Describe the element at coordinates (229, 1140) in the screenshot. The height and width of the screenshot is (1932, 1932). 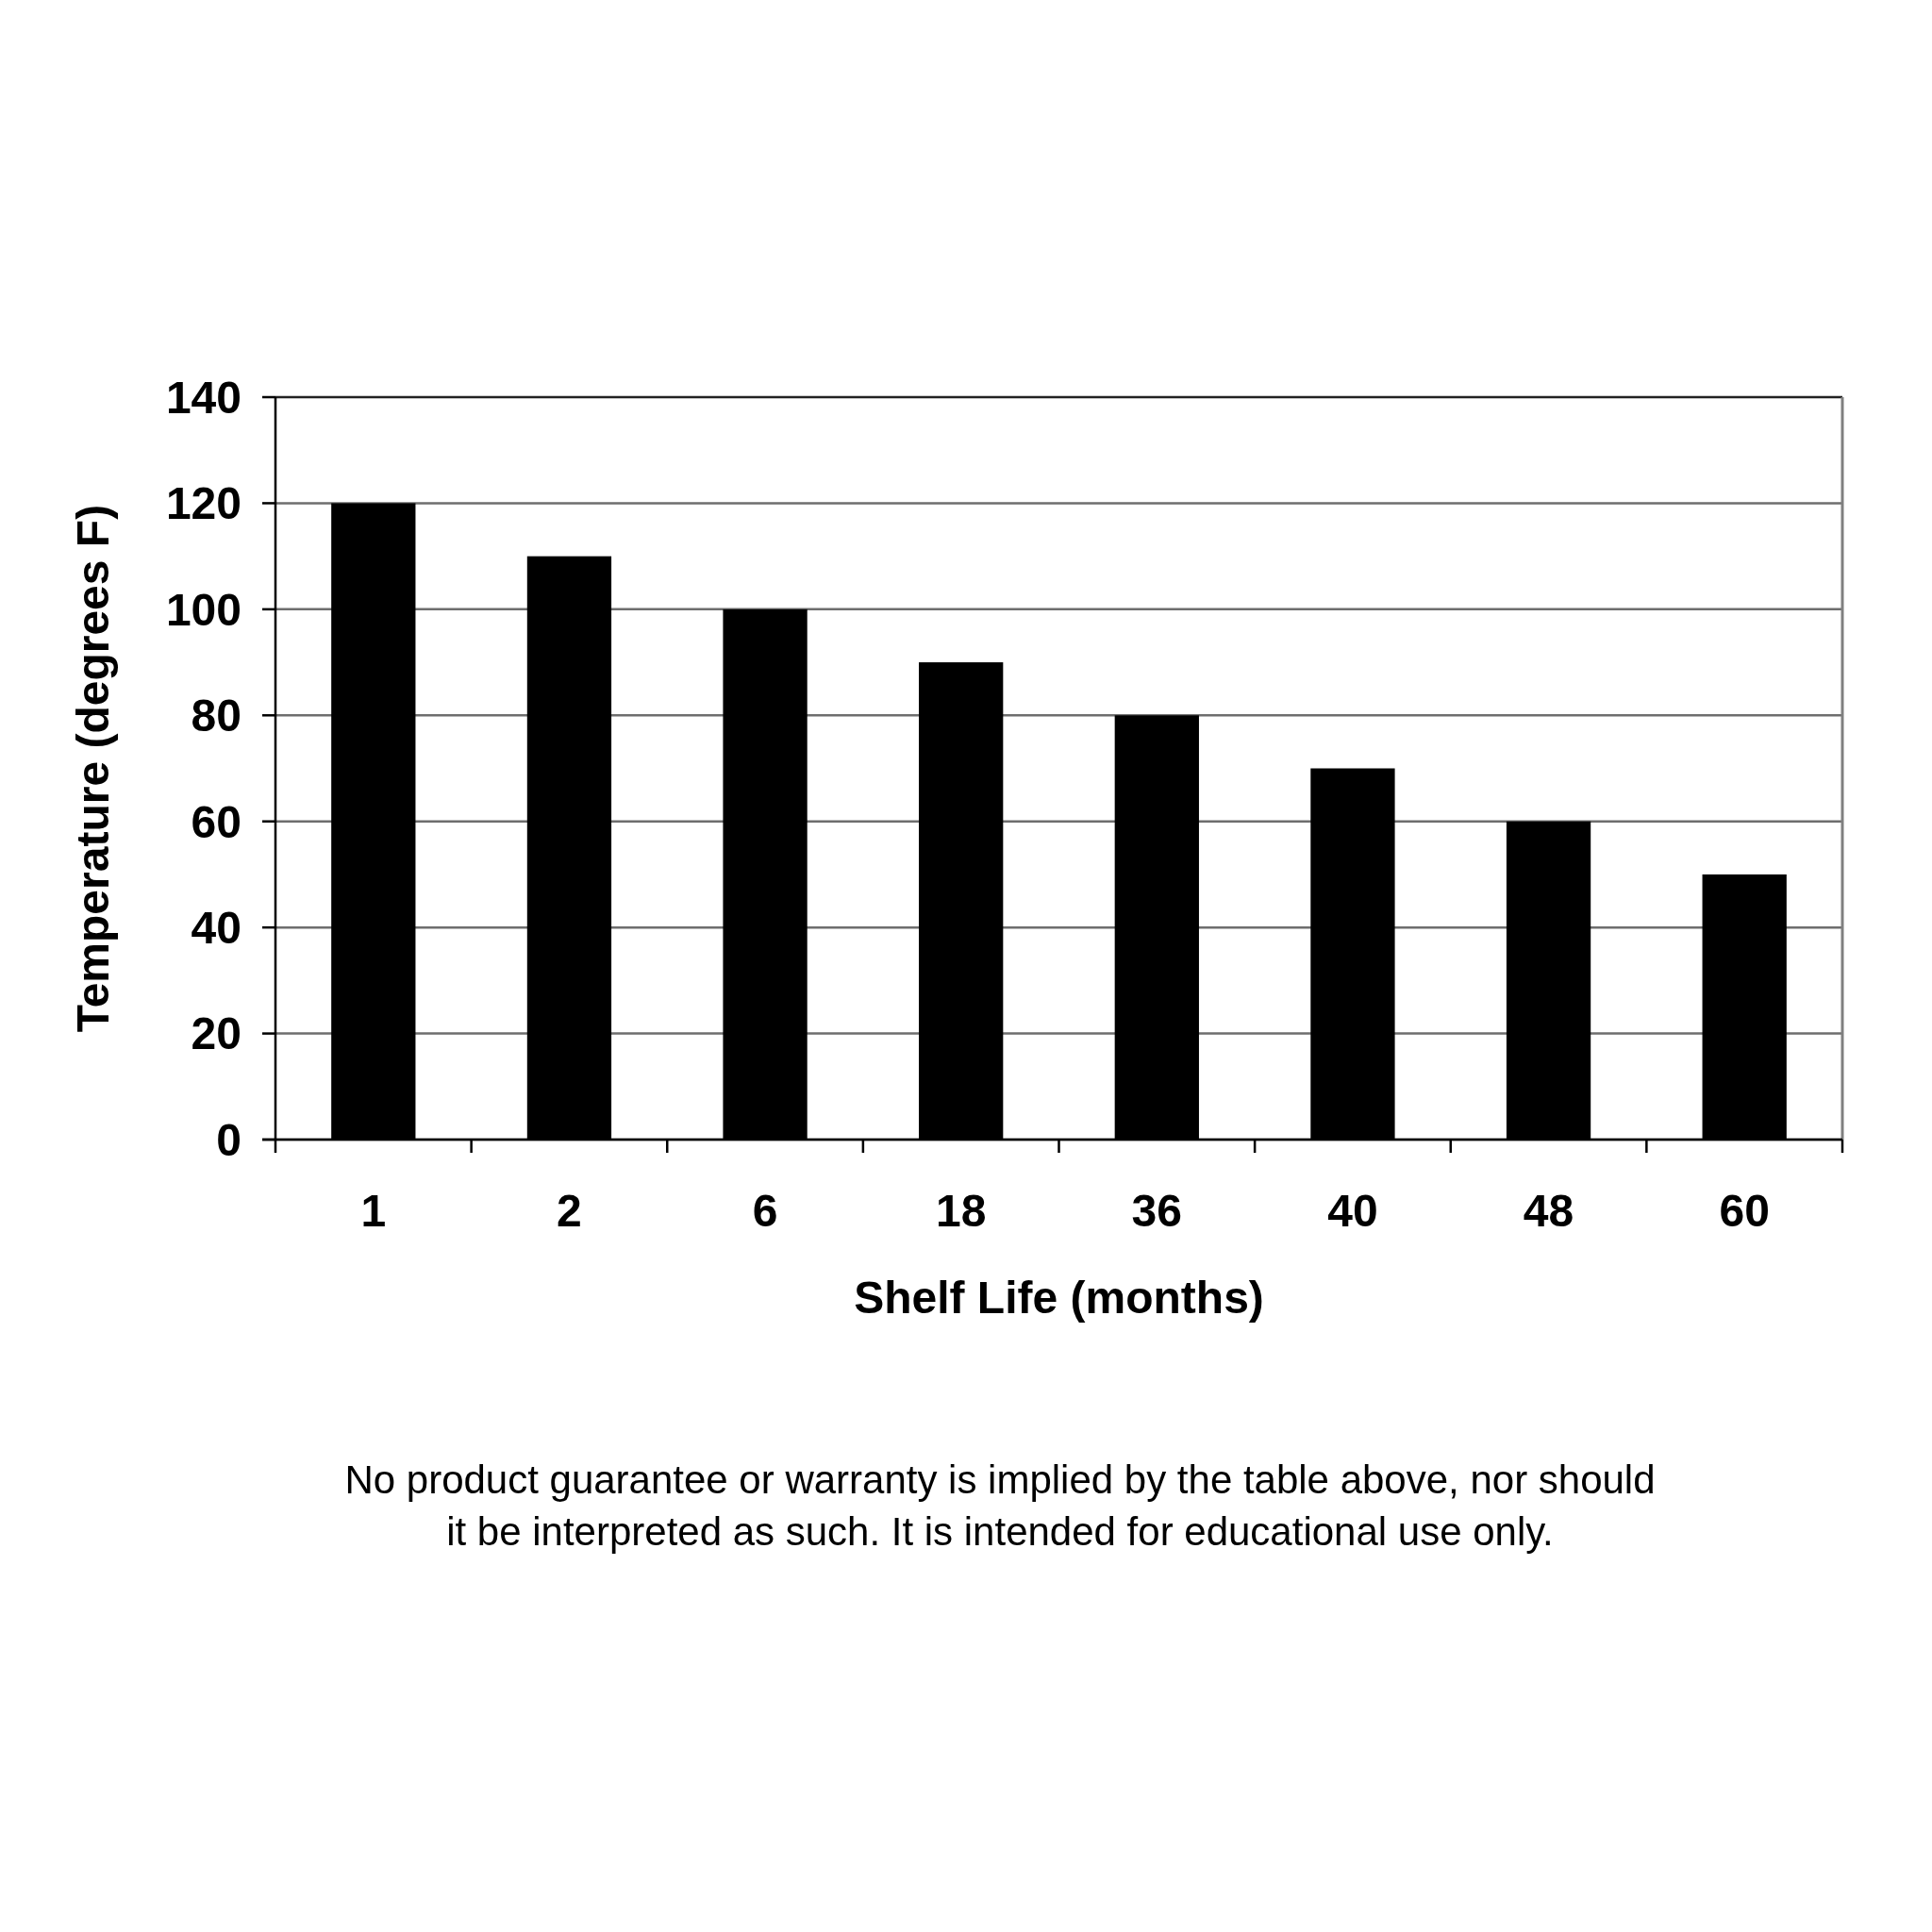
I see `y-tick-label: 0` at that location.